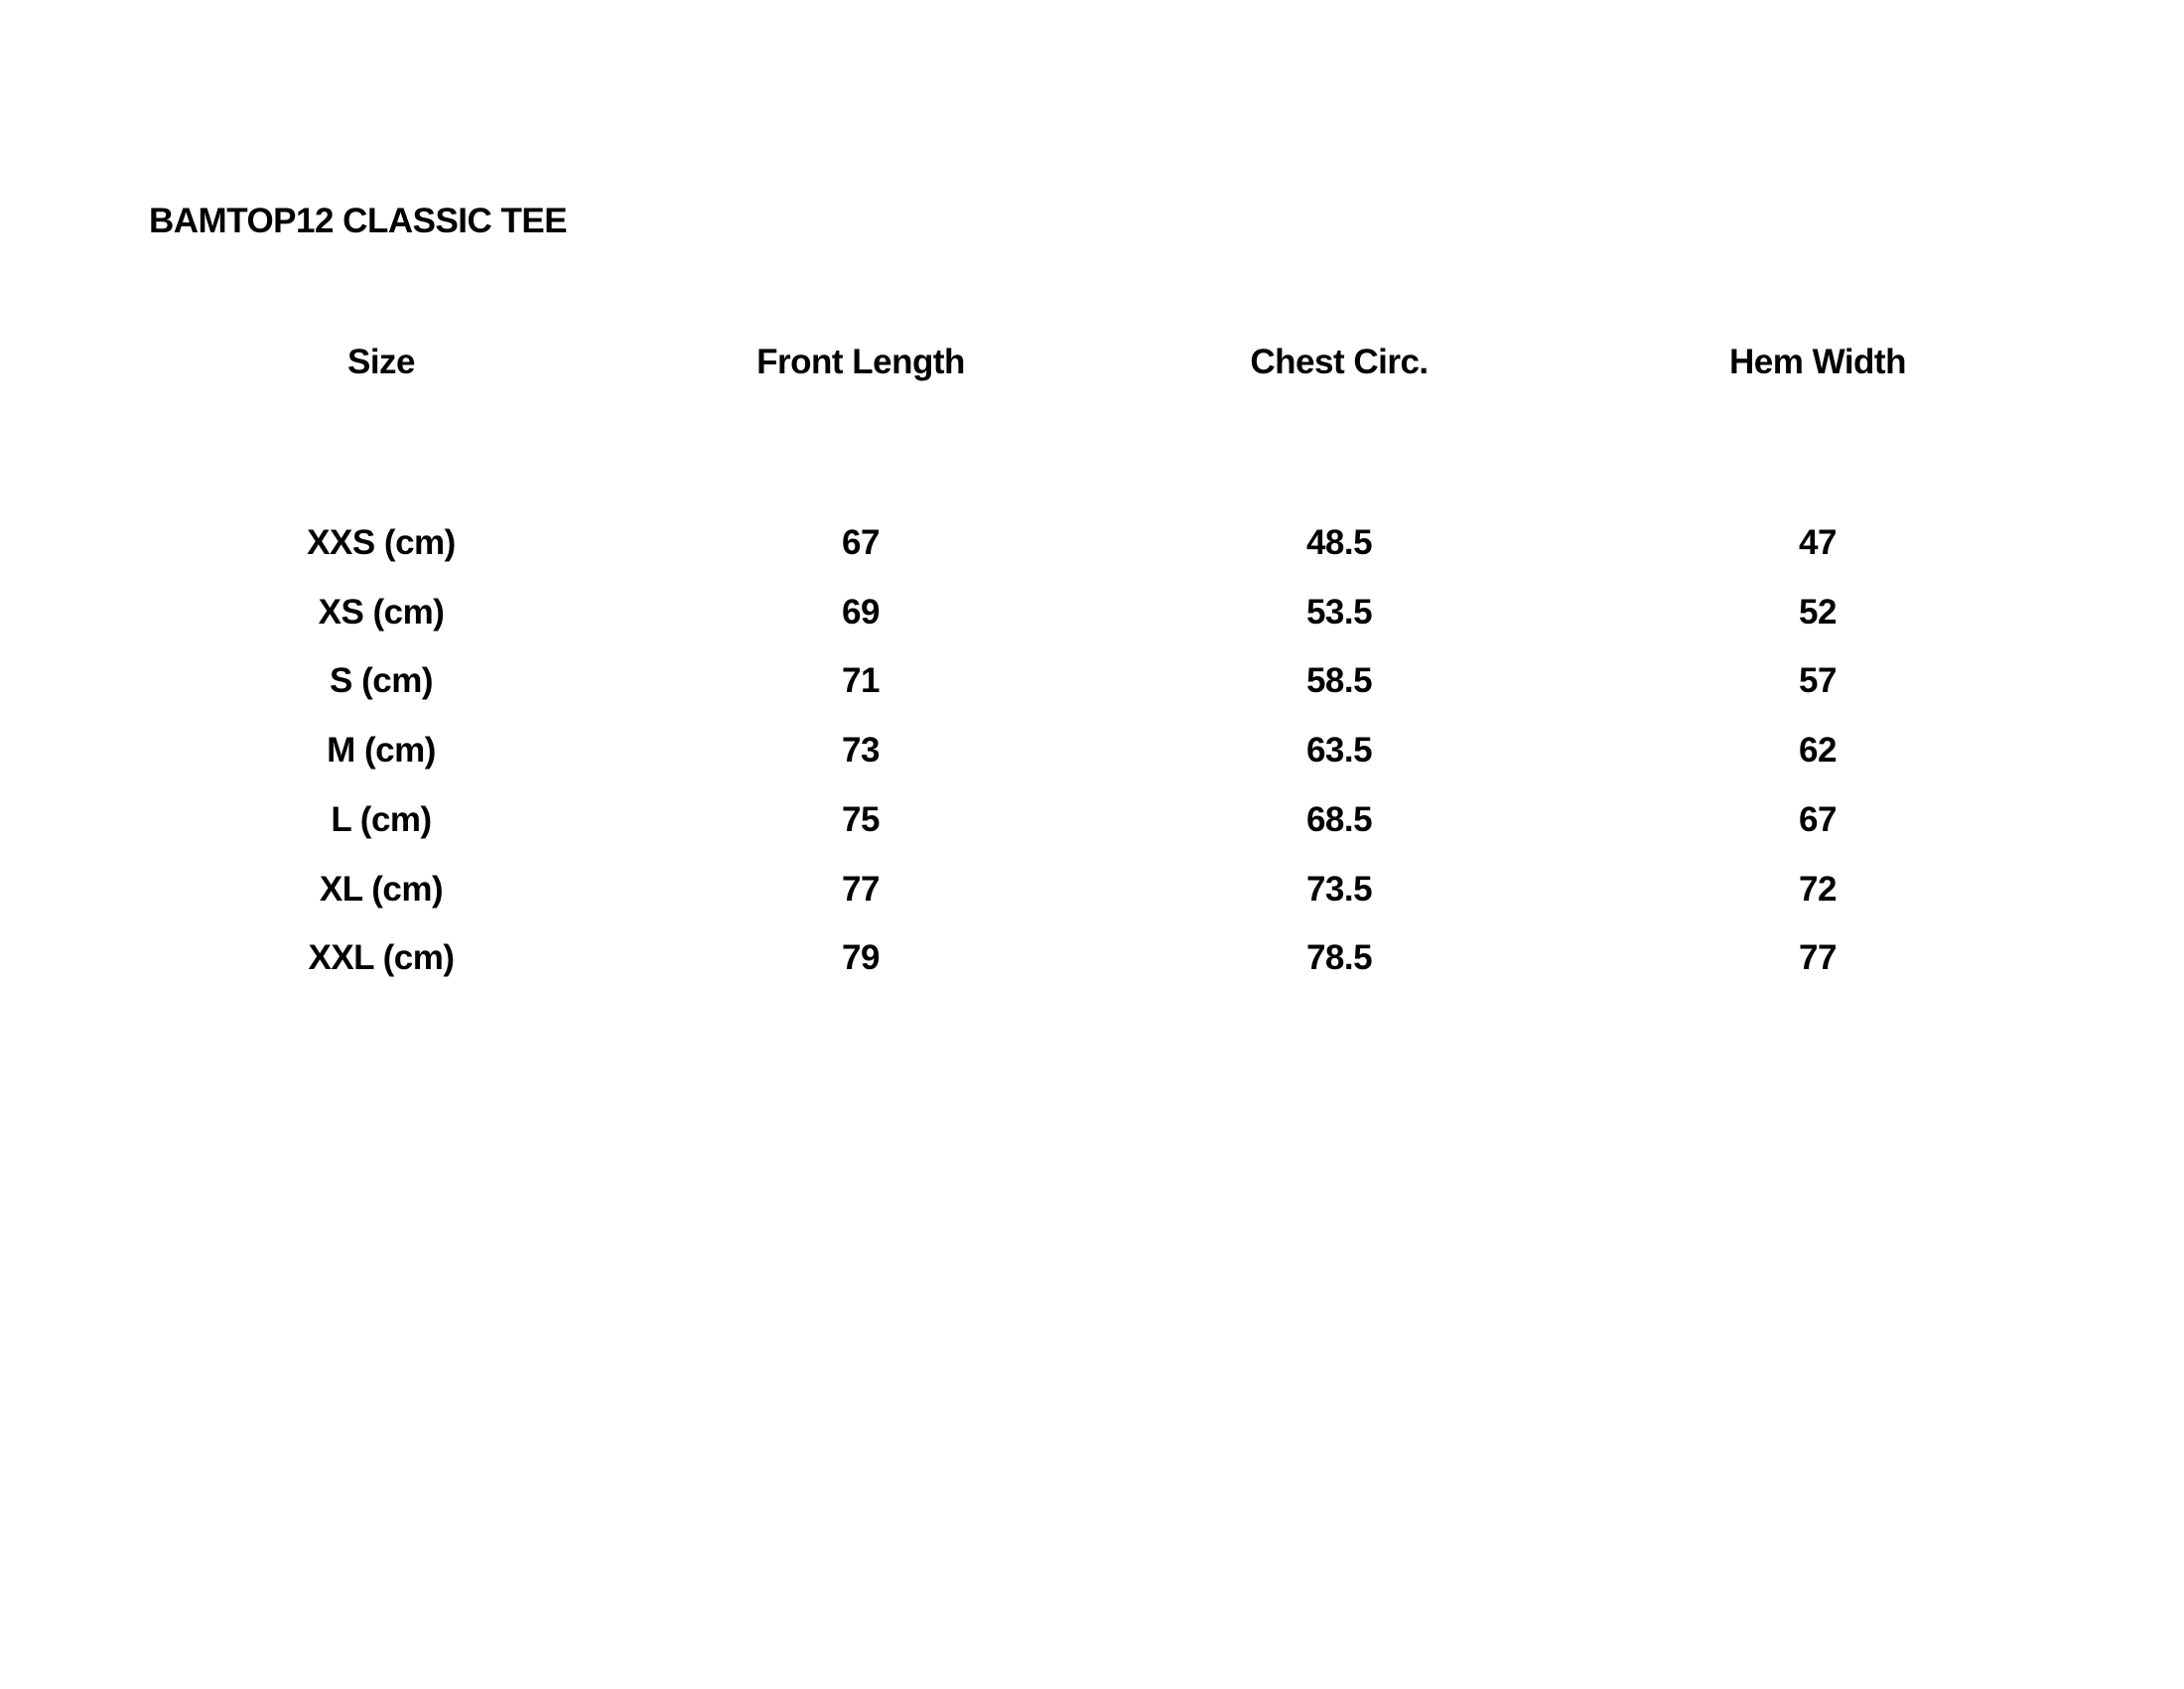  I want to click on cell-chest-circ: 53.5, so click(1339, 612).